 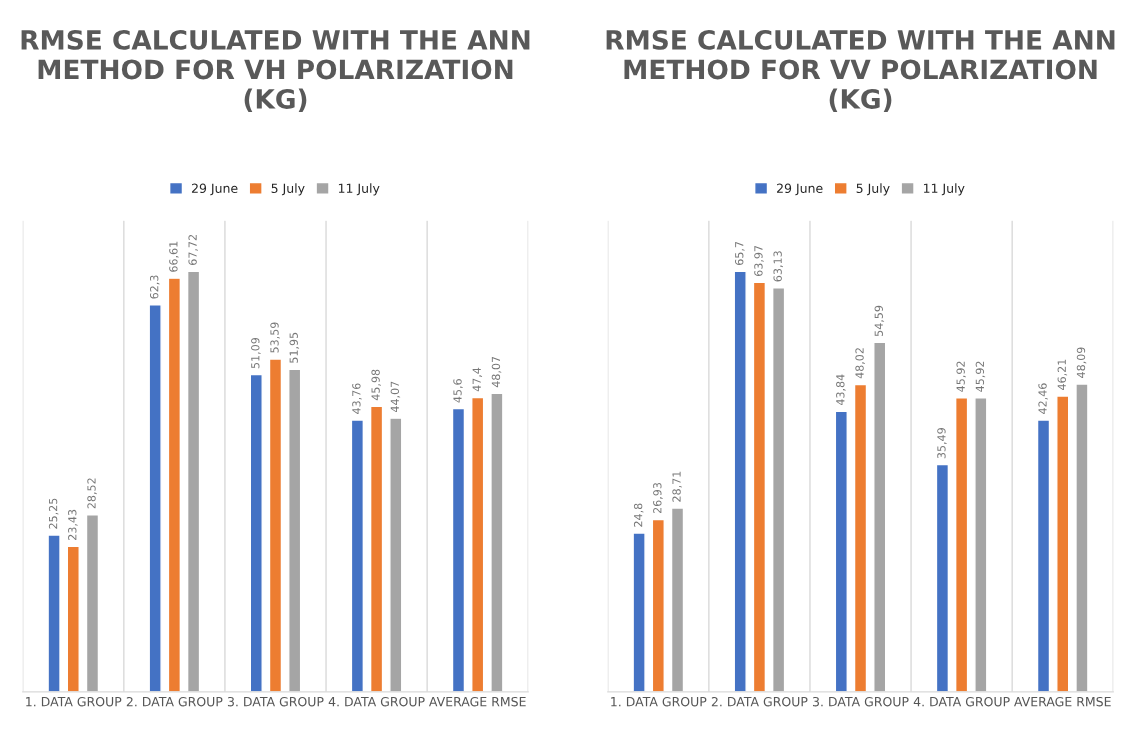 I want to click on chart-title: RMSE CALCULATED WITH THE ANN METHOD FOR VH POLARIZATION (KG), so click(x=275, y=71).